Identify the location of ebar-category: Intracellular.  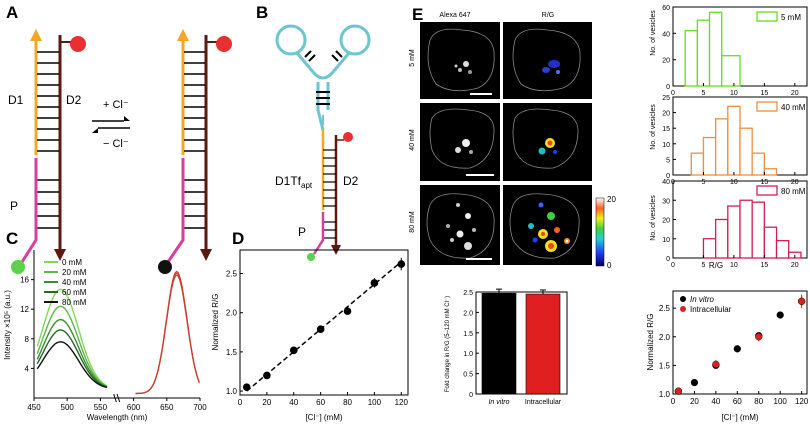
(543, 402).